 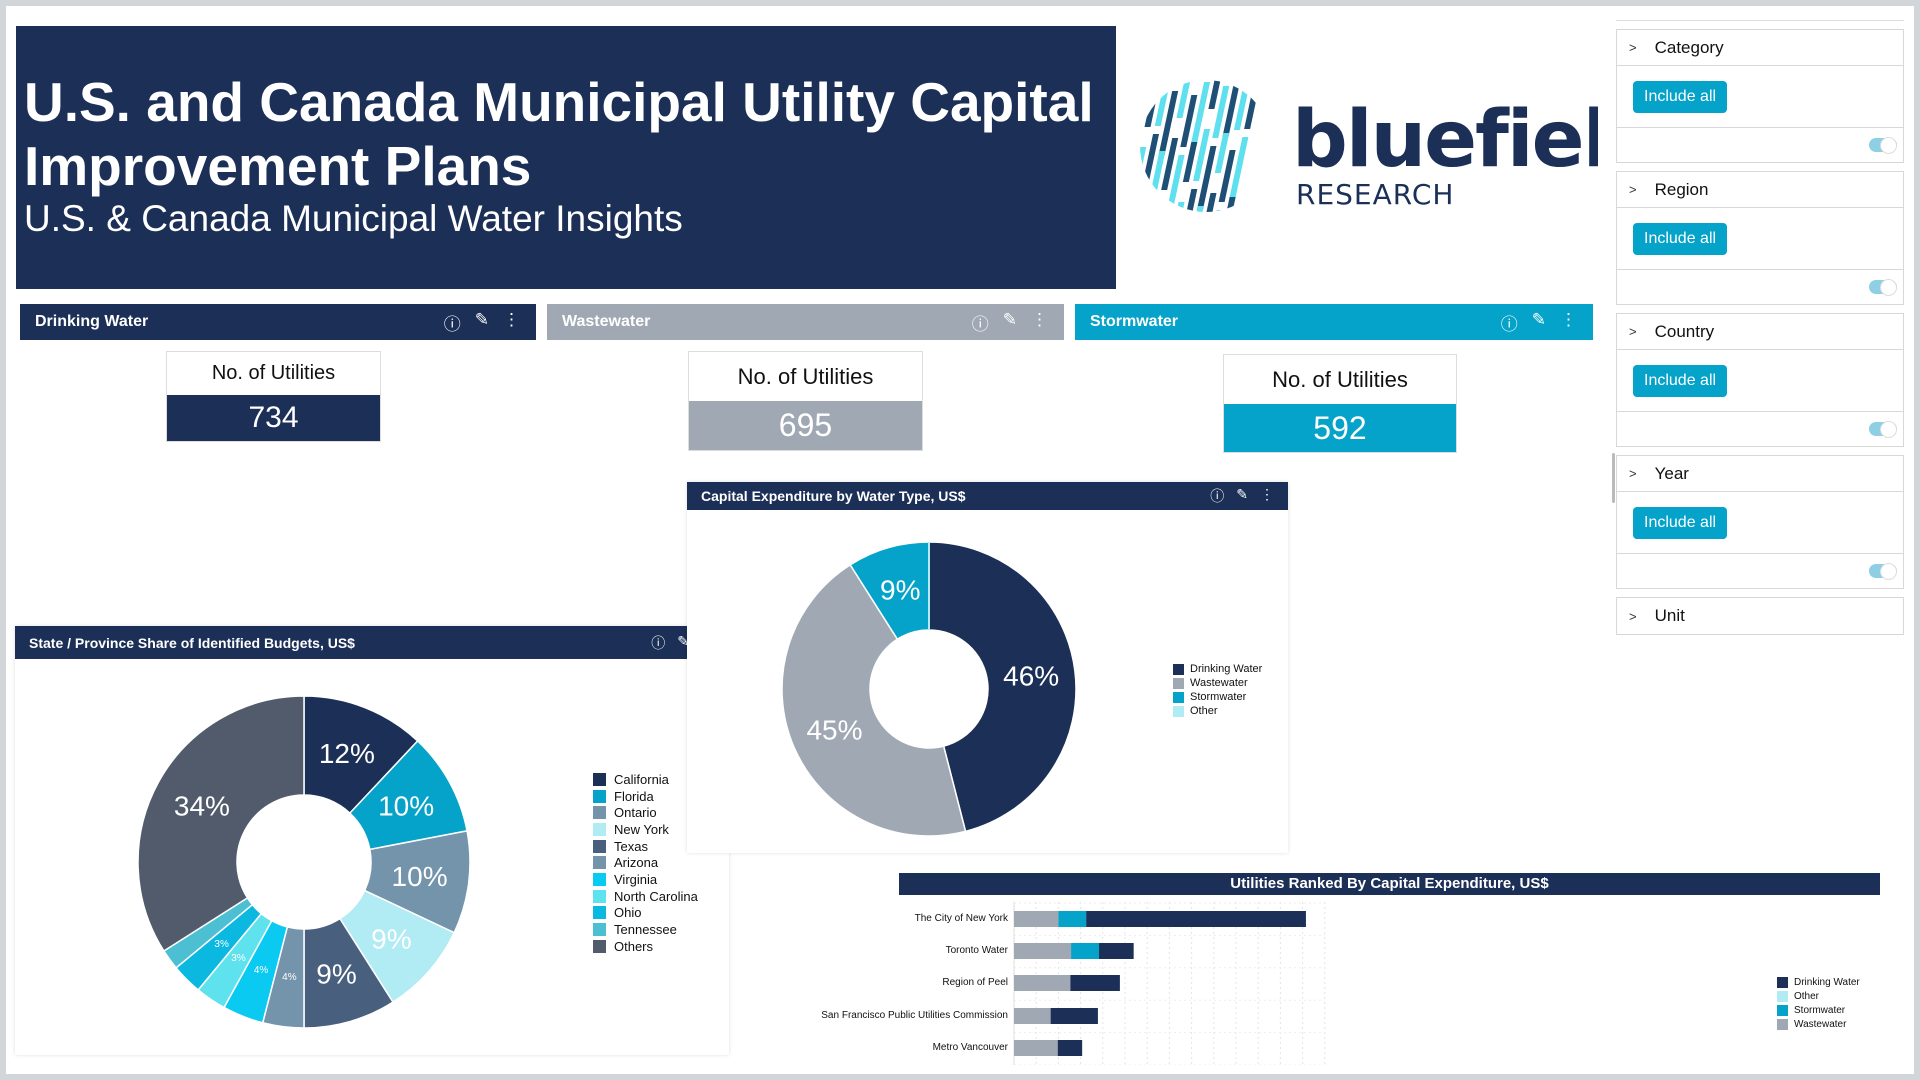 I want to click on filter-label: Unit, so click(x=1669, y=615).